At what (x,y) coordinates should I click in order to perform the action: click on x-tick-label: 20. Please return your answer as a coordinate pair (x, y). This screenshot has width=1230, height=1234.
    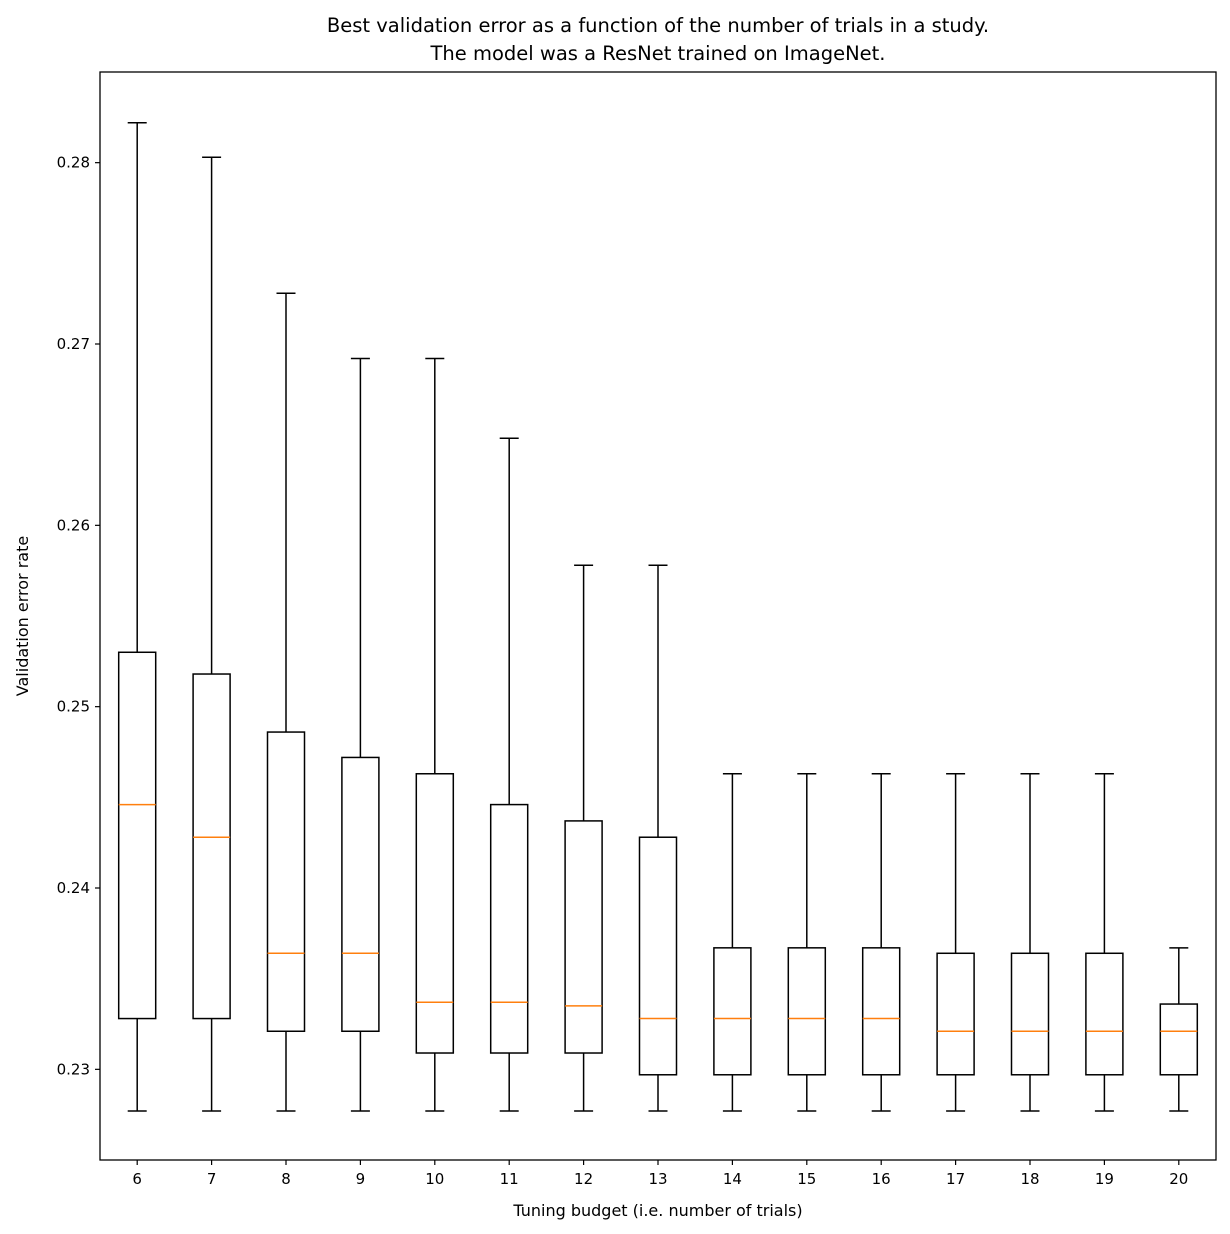
    Looking at the image, I should click on (1178, 1179).